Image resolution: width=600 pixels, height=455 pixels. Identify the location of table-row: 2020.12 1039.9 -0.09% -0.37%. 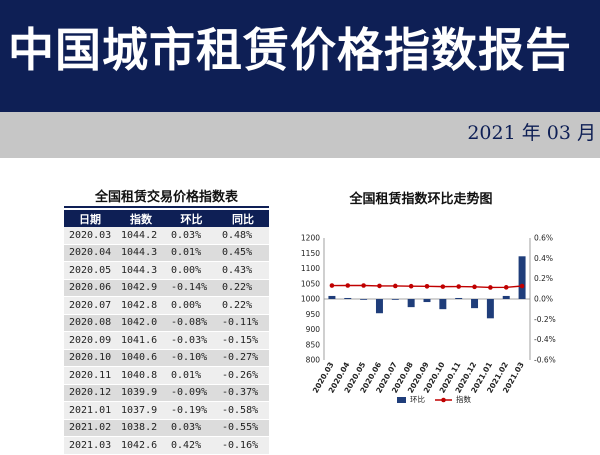
(166, 393).